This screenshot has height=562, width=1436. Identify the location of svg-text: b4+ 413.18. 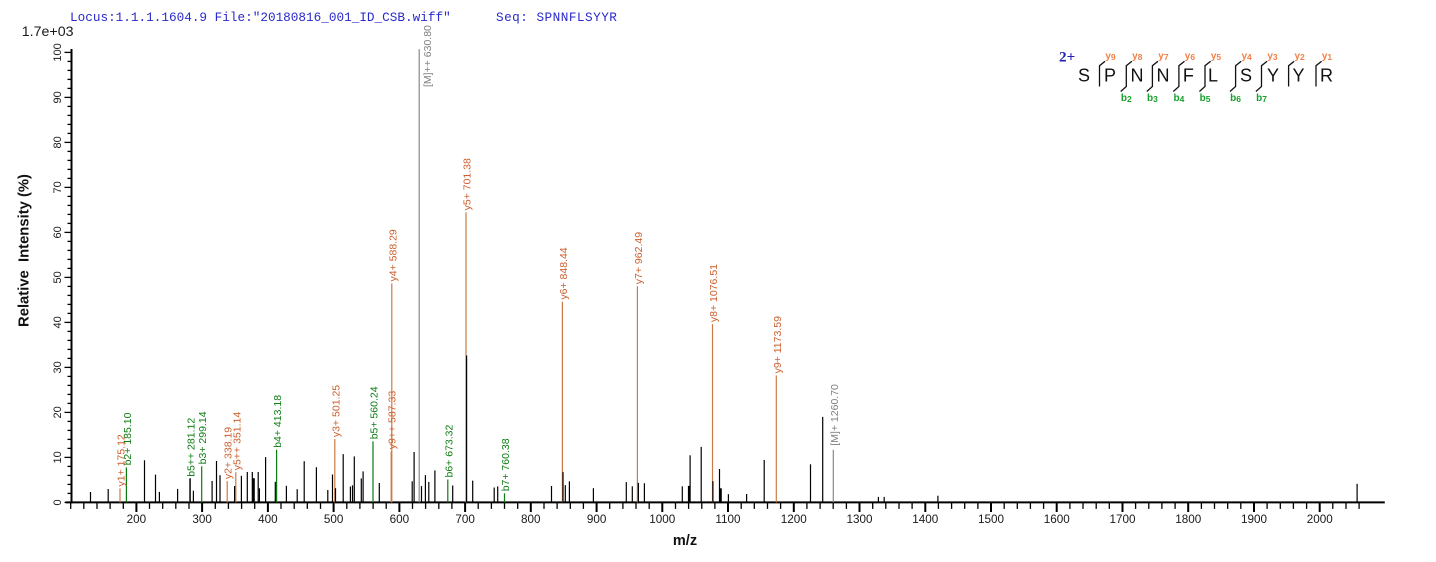
(278, 421).